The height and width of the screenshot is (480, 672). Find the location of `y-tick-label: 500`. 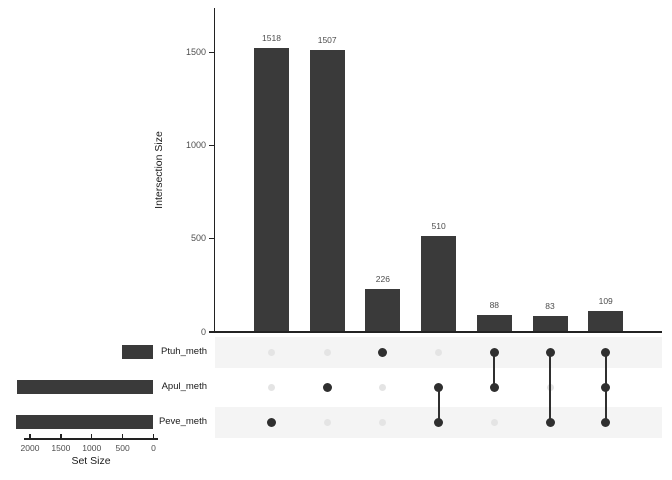

y-tick-label: 500 is located at coordinates (198, 238).